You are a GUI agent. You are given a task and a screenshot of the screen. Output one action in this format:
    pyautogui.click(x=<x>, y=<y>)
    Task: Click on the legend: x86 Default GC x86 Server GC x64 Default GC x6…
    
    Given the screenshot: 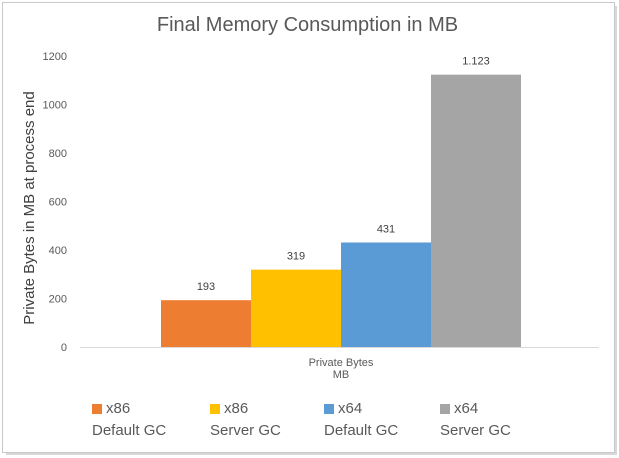 What is the action you would take?
    pyautogui.click(x=307, y=421)
    